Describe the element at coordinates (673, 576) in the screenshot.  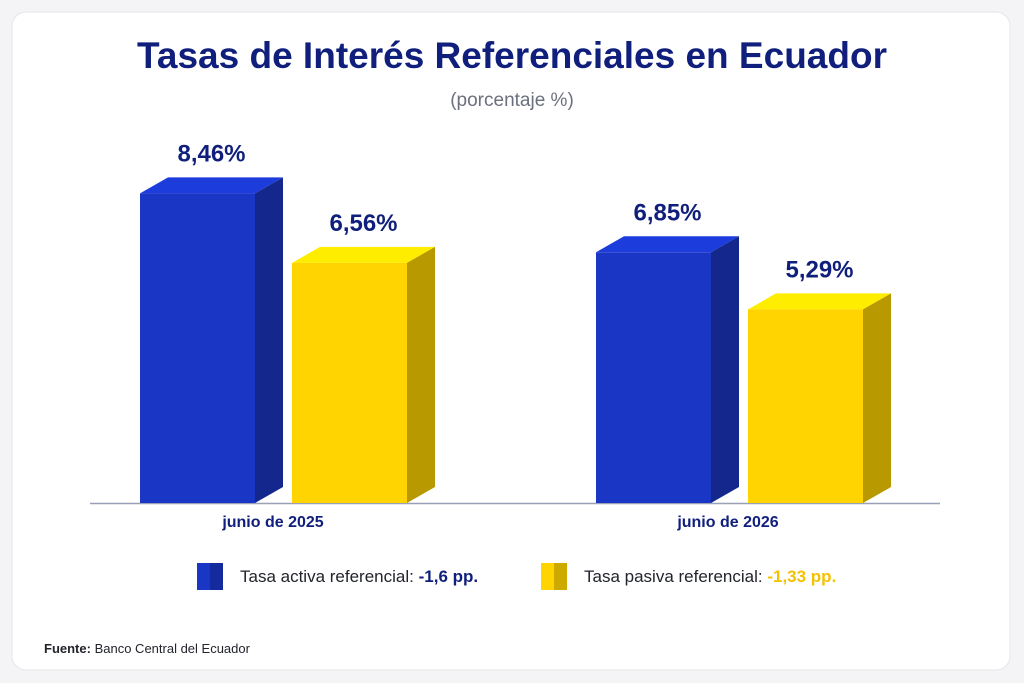
I see `legend-name: Tasa pasiva referencial:` at that location.